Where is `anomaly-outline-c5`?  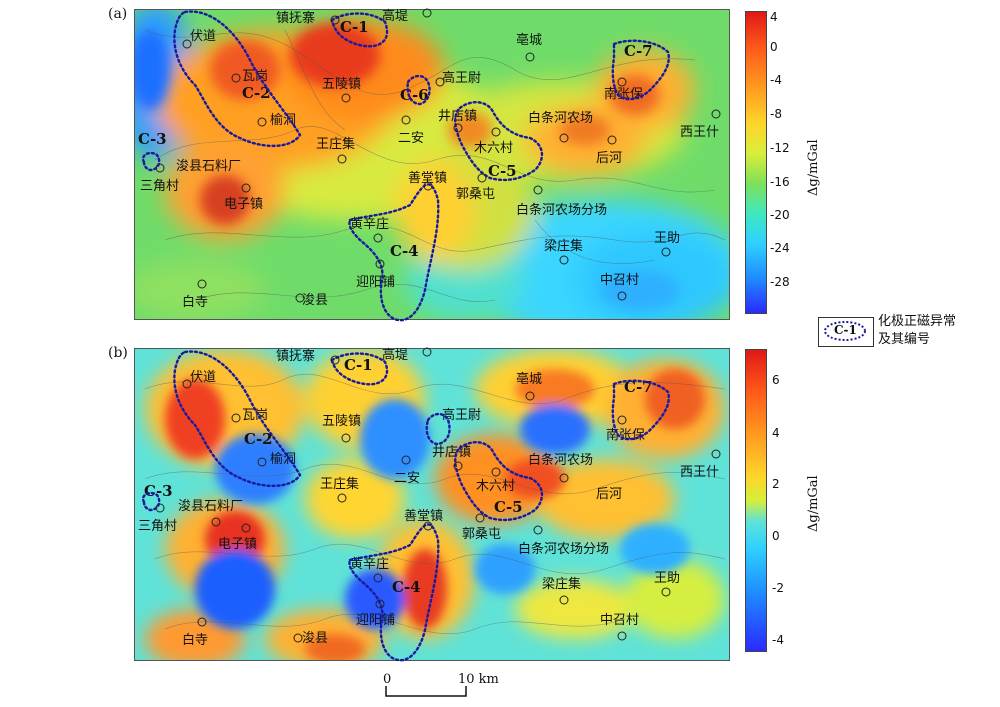 anomaly-outline-c5 is located at coordinates (499, 141).